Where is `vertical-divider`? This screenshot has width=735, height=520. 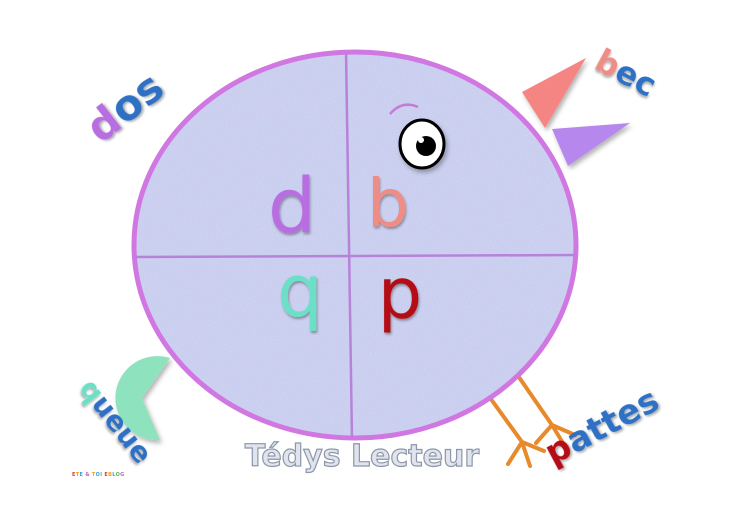 vertical-divider is located at coordinates (349, 245).